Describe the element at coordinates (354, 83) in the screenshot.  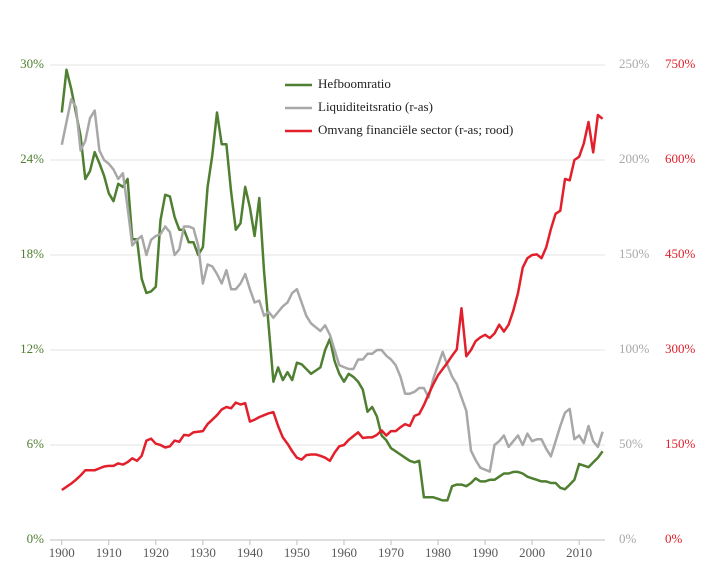
I see `legend-label: Hefboomratio` at that location.